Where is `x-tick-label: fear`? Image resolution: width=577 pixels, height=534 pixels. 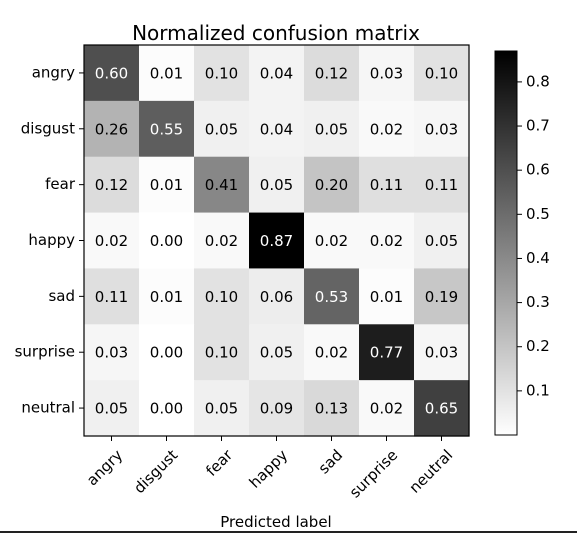 x-tick-label: fear is located at coordinates (219, 462).